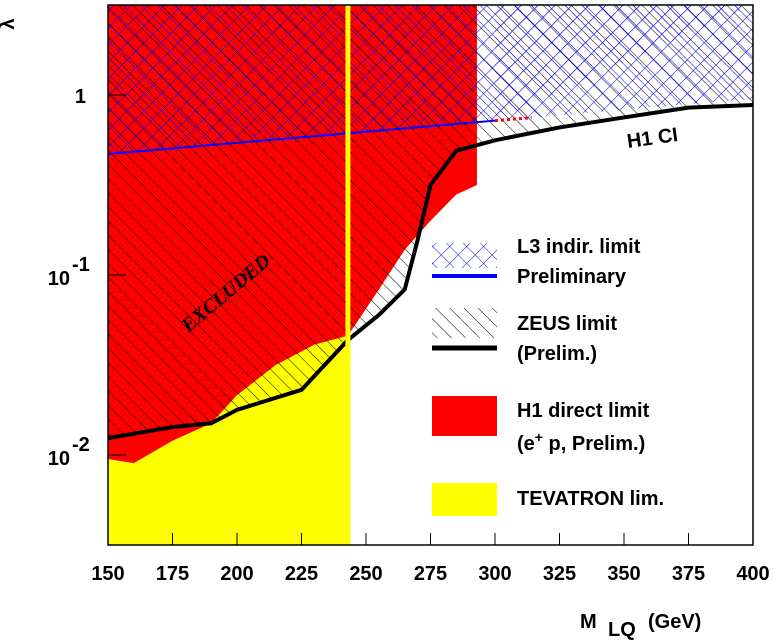 This screenshot has height=641, width=781. What do you see at coordinates (302, 137) in the screenshot?
I see `l3-line` at bounding box center [302, 137].